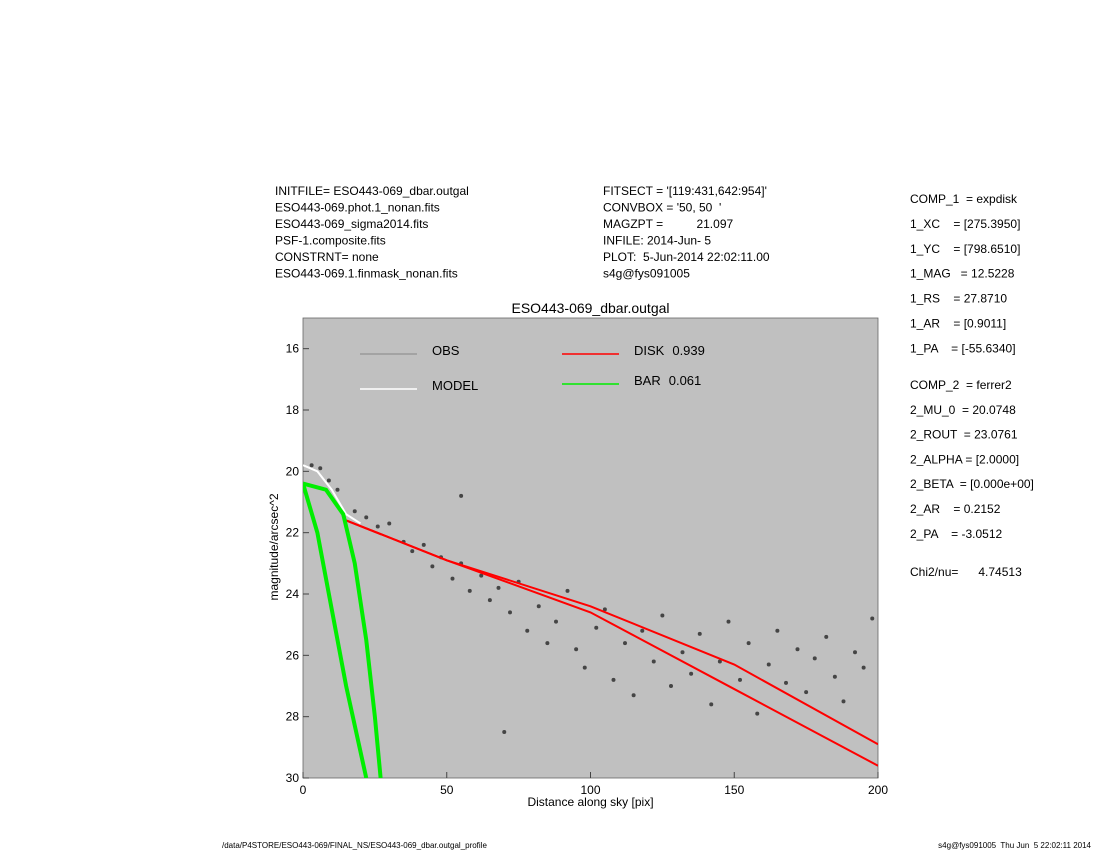 This screenshot has width=1100, height=850. What do you see at coordinates (649, 350) in the screenshot?
I see `legend-label: DISK` at bounding box center [649, 350].